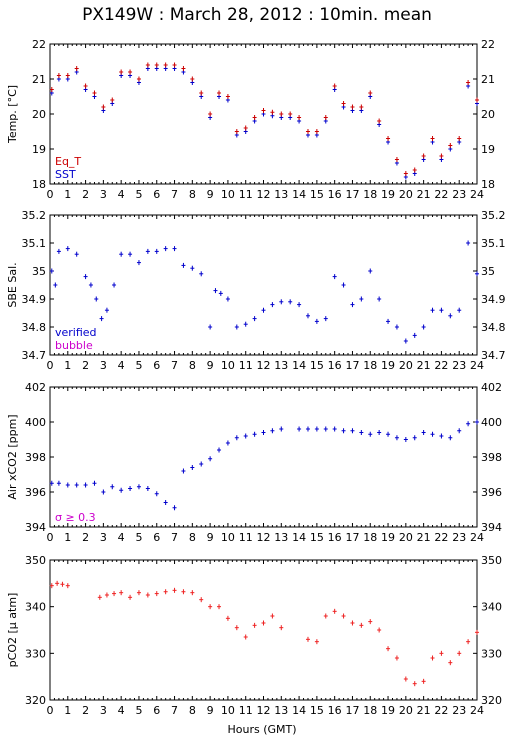 The width and height of the screenshot is (515, 739). What do you see at coordinates (491, 700) in the screenshot?
I see `y-tick-label-right: 320` at bounding box center [491, 700].